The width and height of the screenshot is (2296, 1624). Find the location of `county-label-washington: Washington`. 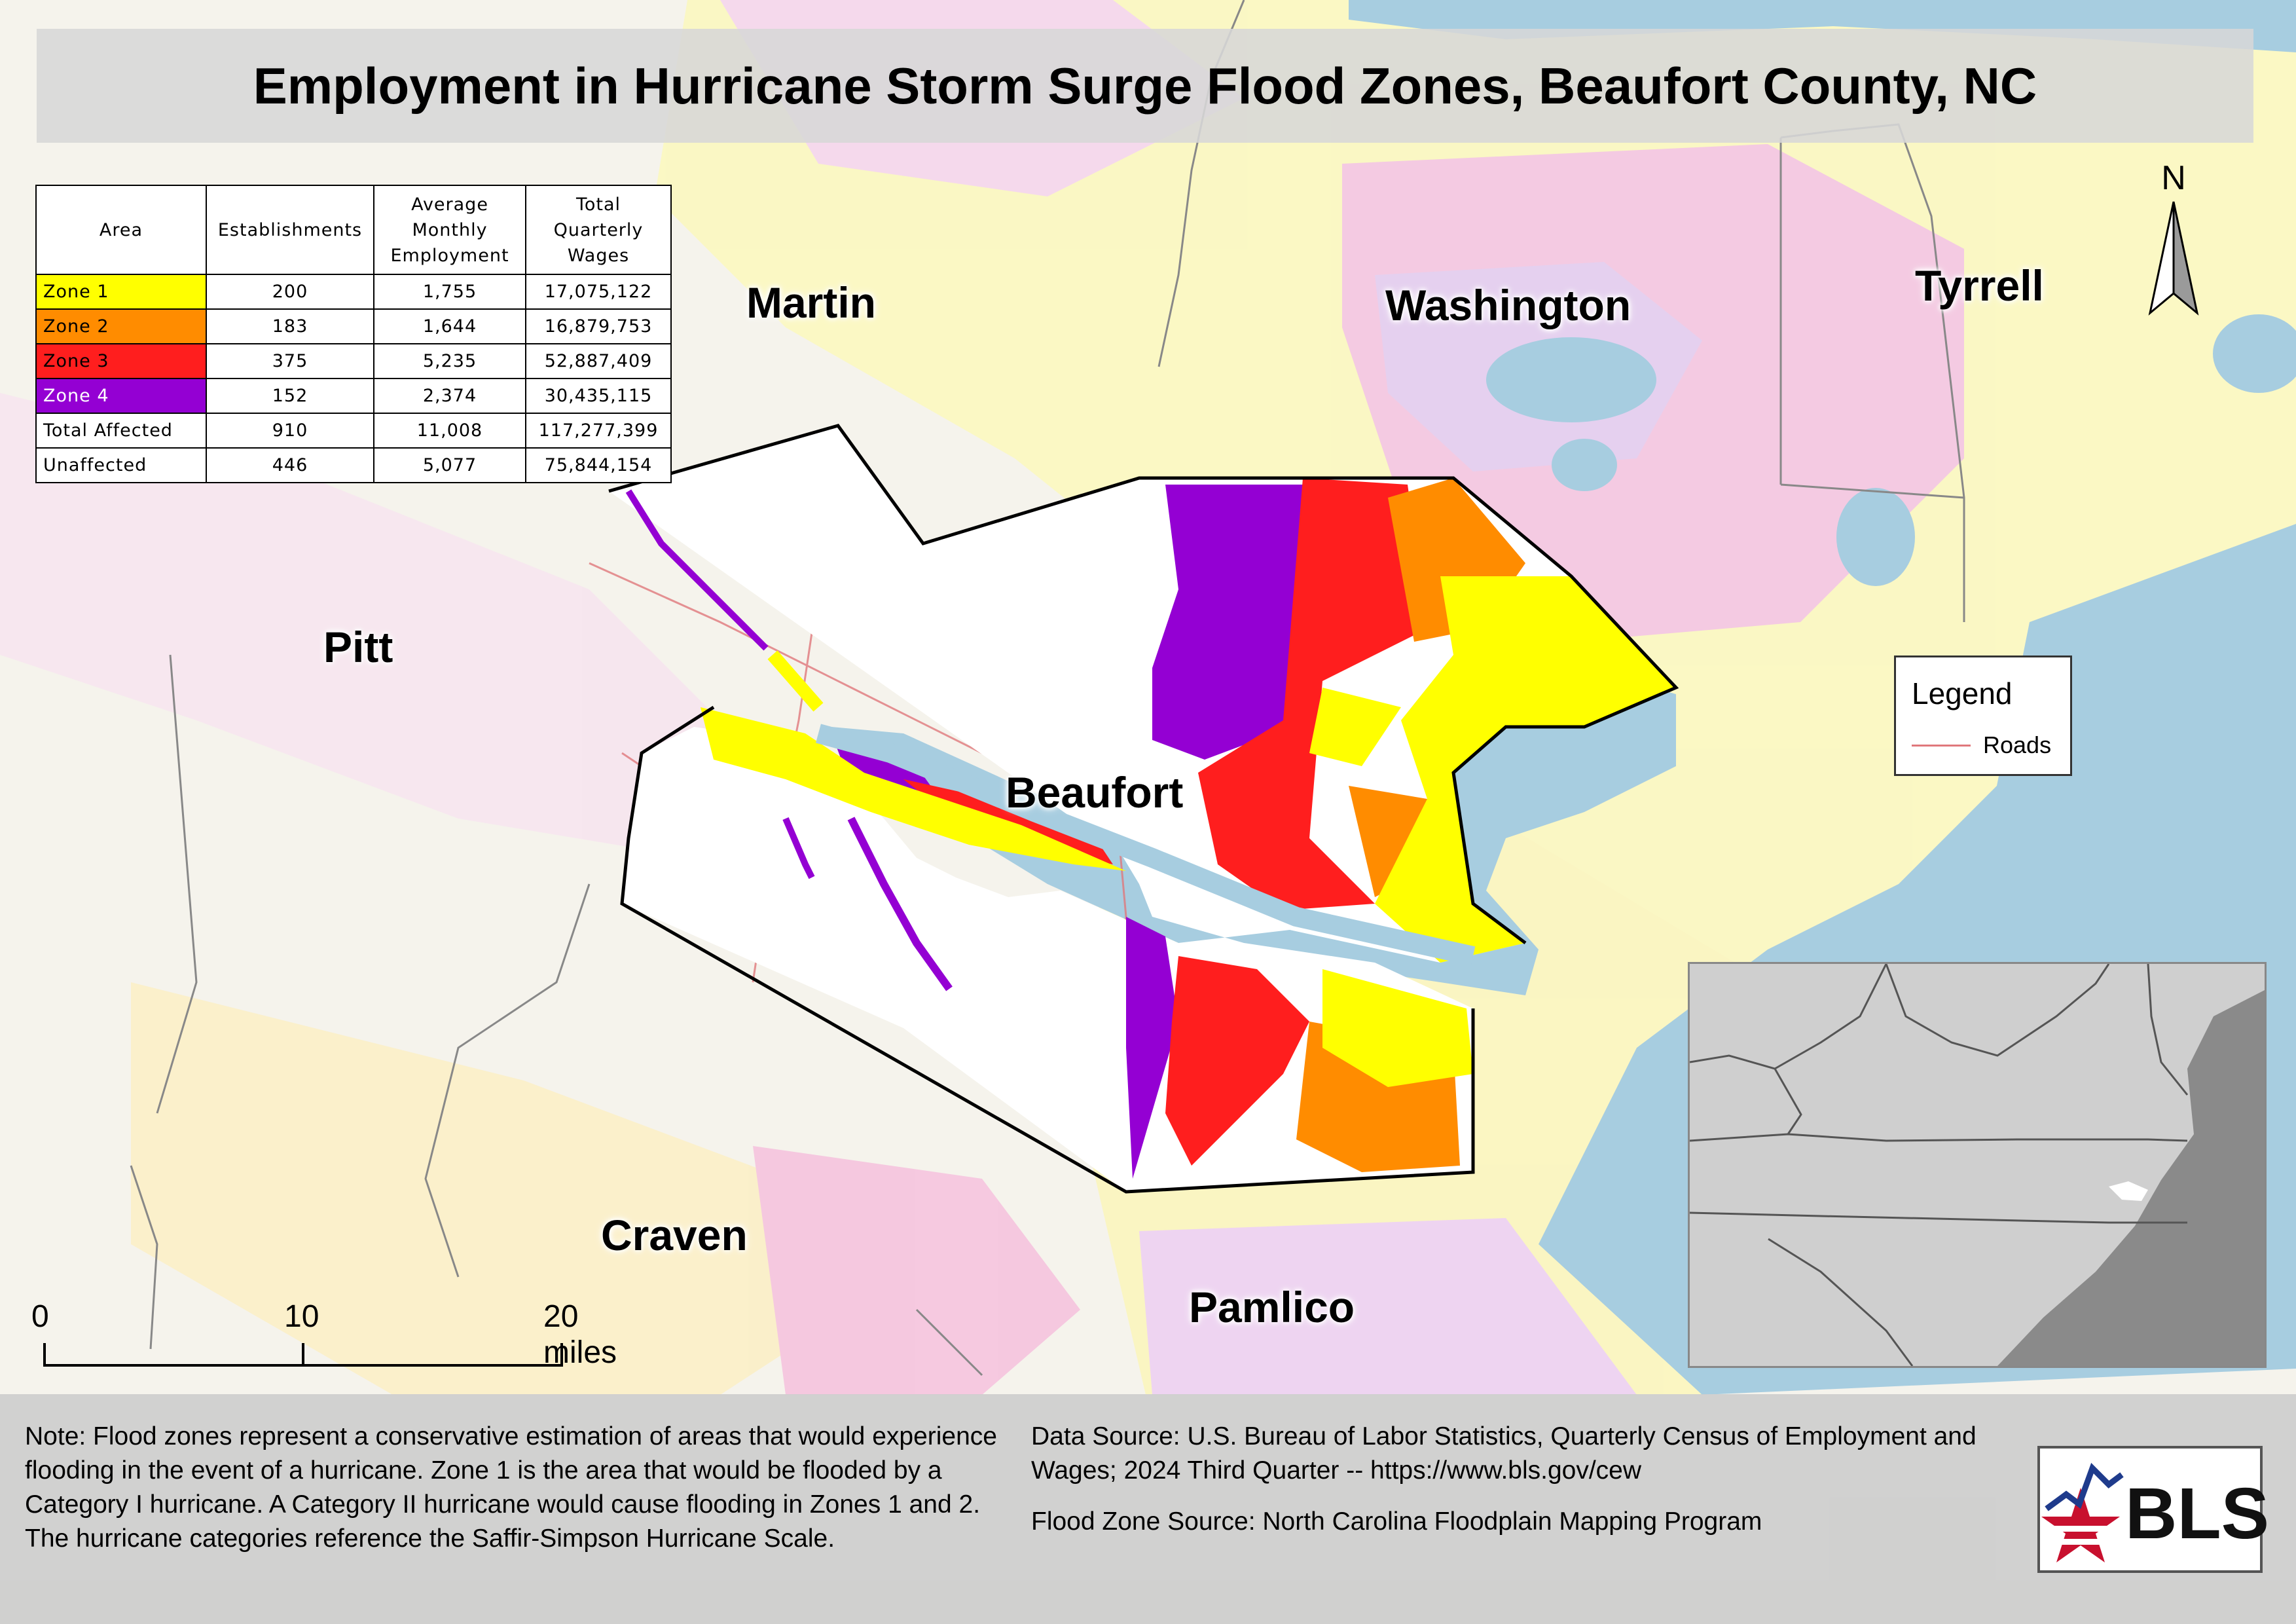

county-label-washington: Washington is located at coordinates (1508, 305).